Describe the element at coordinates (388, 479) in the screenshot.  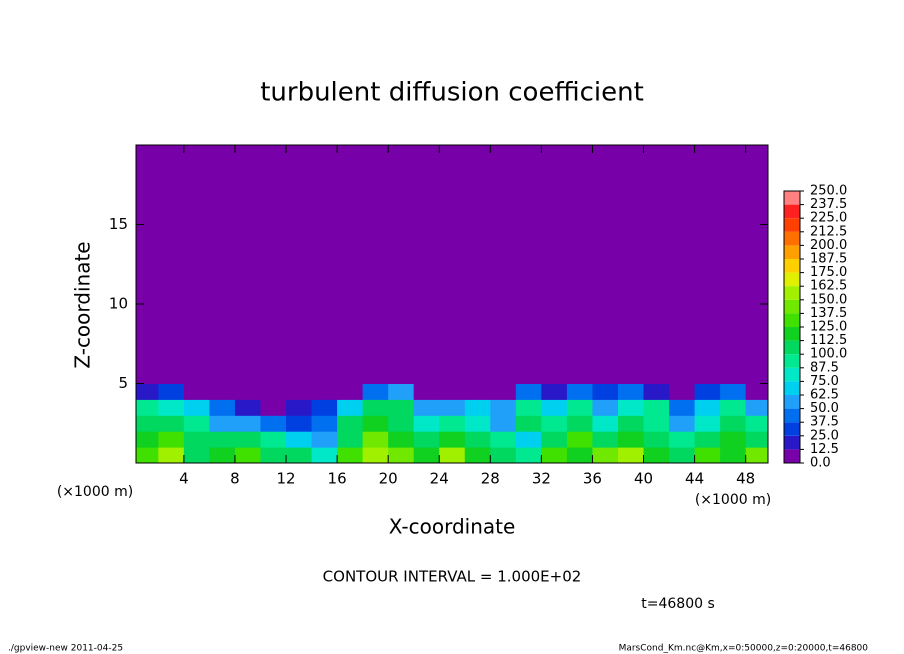
I see `x-tick-label: 20` at that location.